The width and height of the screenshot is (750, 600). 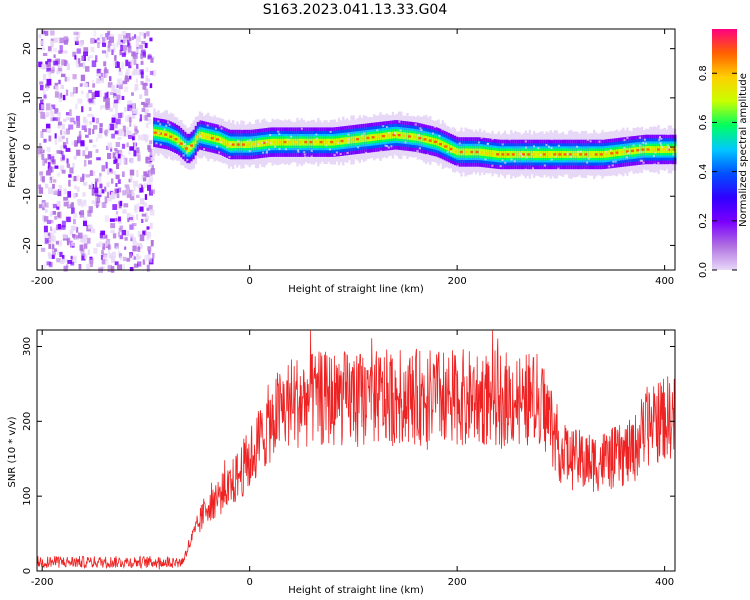 I want to click on x-tick-label: 400, so click(x=664, y=281).